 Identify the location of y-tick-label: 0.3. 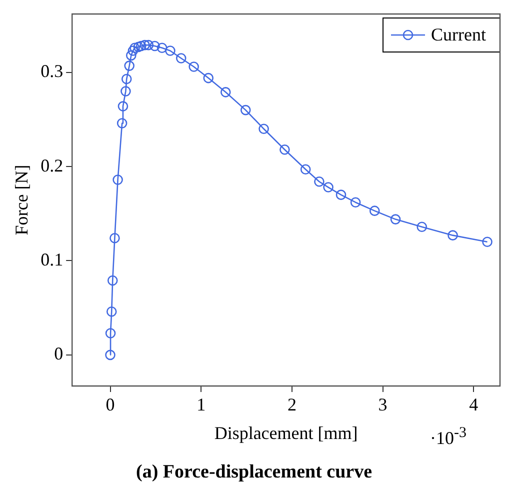
(52, 71).